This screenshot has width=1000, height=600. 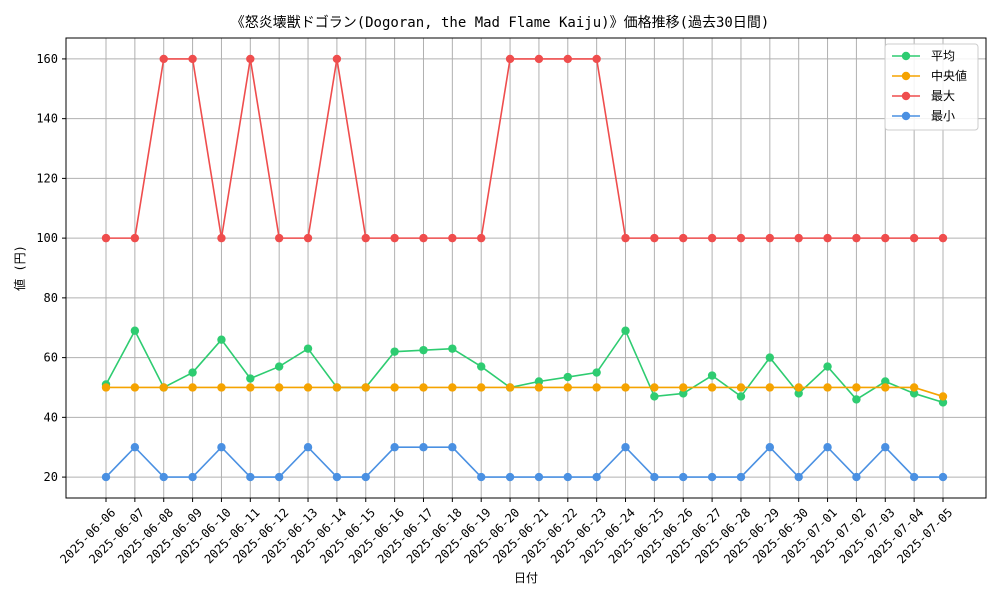 I want to click on y-tick-label: 60, so click(x=51, y=358).